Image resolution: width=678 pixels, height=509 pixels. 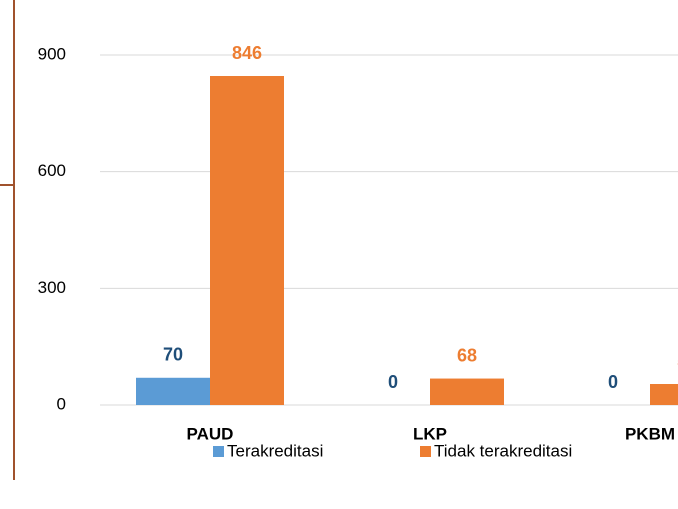 What do you see at coordinates (173, 355) in the screenshot?
I see `data-label: 70` at bounding box center [173, 355].